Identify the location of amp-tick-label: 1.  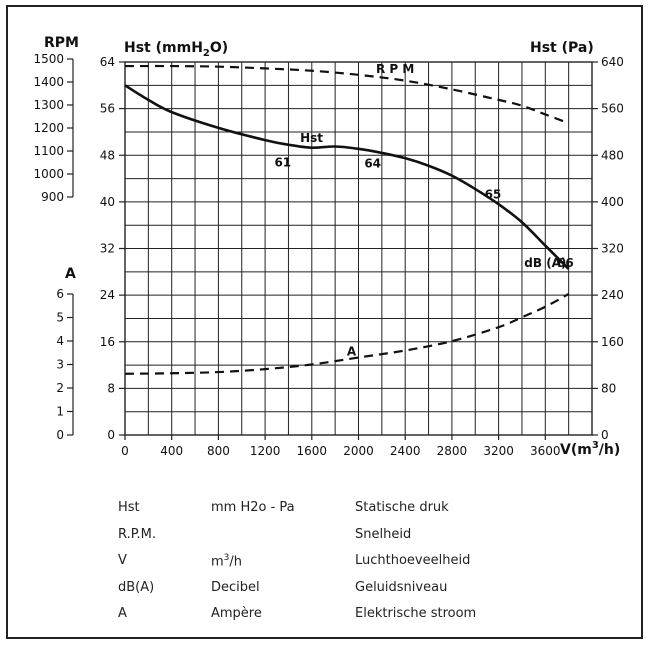
(60, 412).